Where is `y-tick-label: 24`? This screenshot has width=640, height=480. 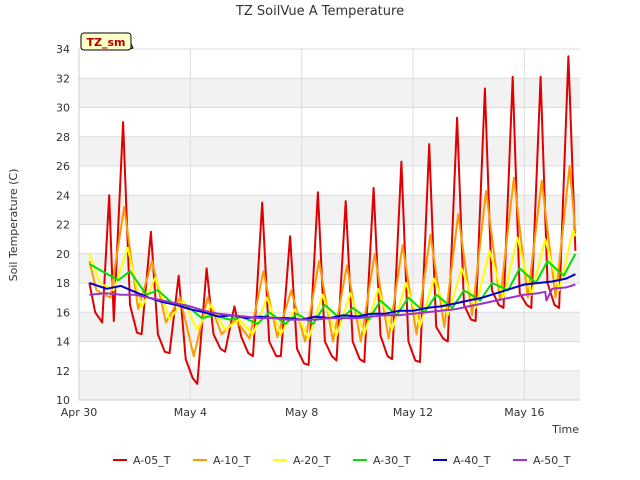
y-tick-label: 24 is located at coordinates (63, 195).